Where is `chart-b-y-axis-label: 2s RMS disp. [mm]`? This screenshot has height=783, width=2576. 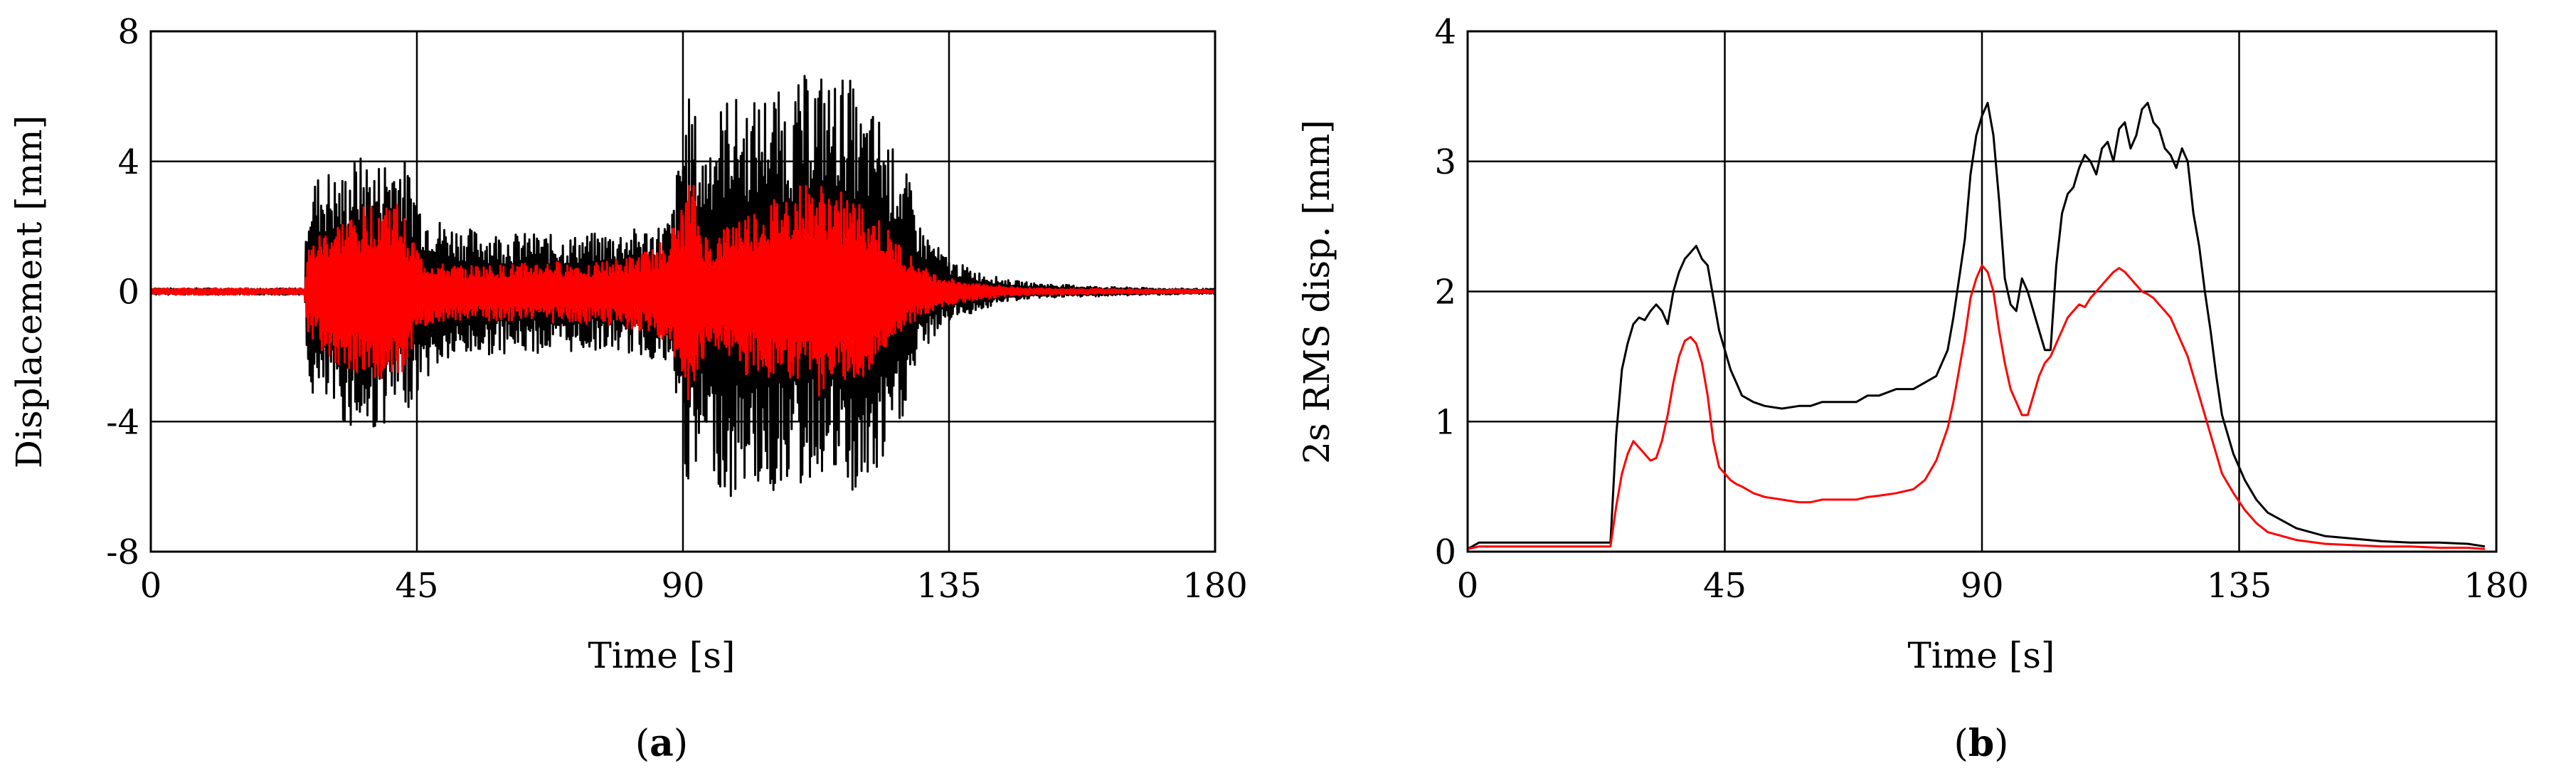
chart-b-y-axis-label: 2s RMS disp. [mm] is located at coordinates (1316, 292).